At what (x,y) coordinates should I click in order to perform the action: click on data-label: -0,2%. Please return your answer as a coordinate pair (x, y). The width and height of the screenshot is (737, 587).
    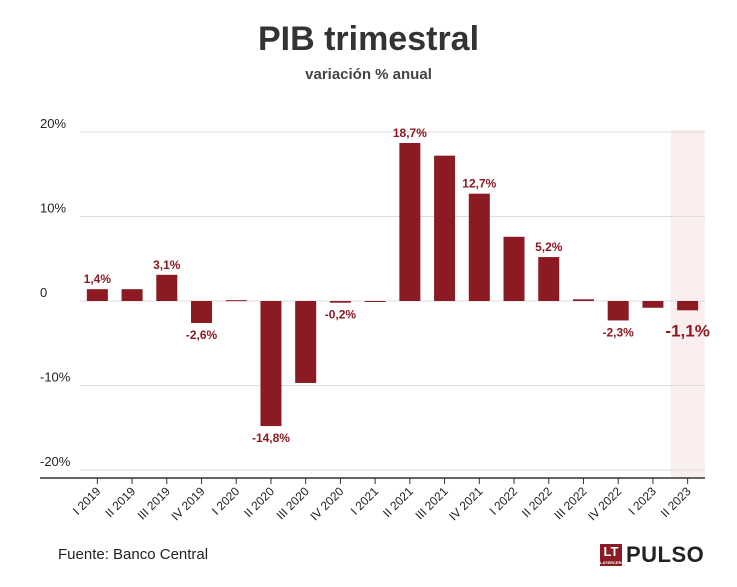
    Looking at the image, I should click on (341, 315).